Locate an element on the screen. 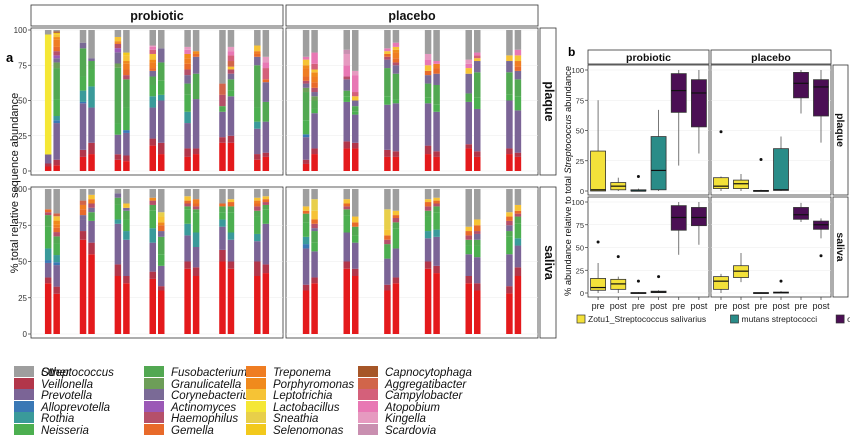  panel-a-facet-frame is located at coordinates (412, 262).